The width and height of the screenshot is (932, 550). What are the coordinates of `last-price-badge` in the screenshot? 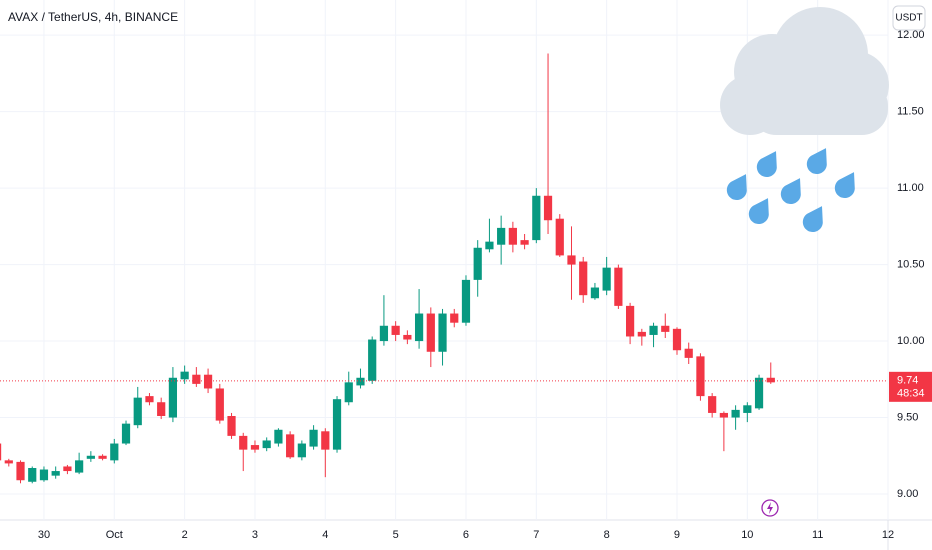 It's located at (910, 386).